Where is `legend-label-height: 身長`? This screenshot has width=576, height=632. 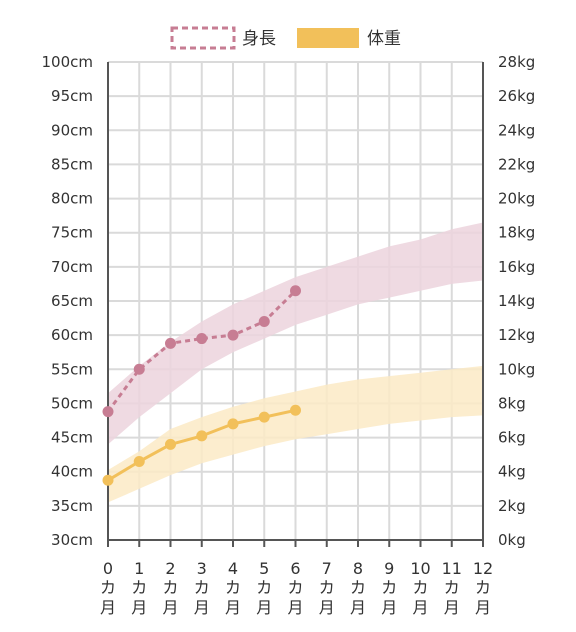 legend-label-height: 身長 is located at coordinates (259, 39).